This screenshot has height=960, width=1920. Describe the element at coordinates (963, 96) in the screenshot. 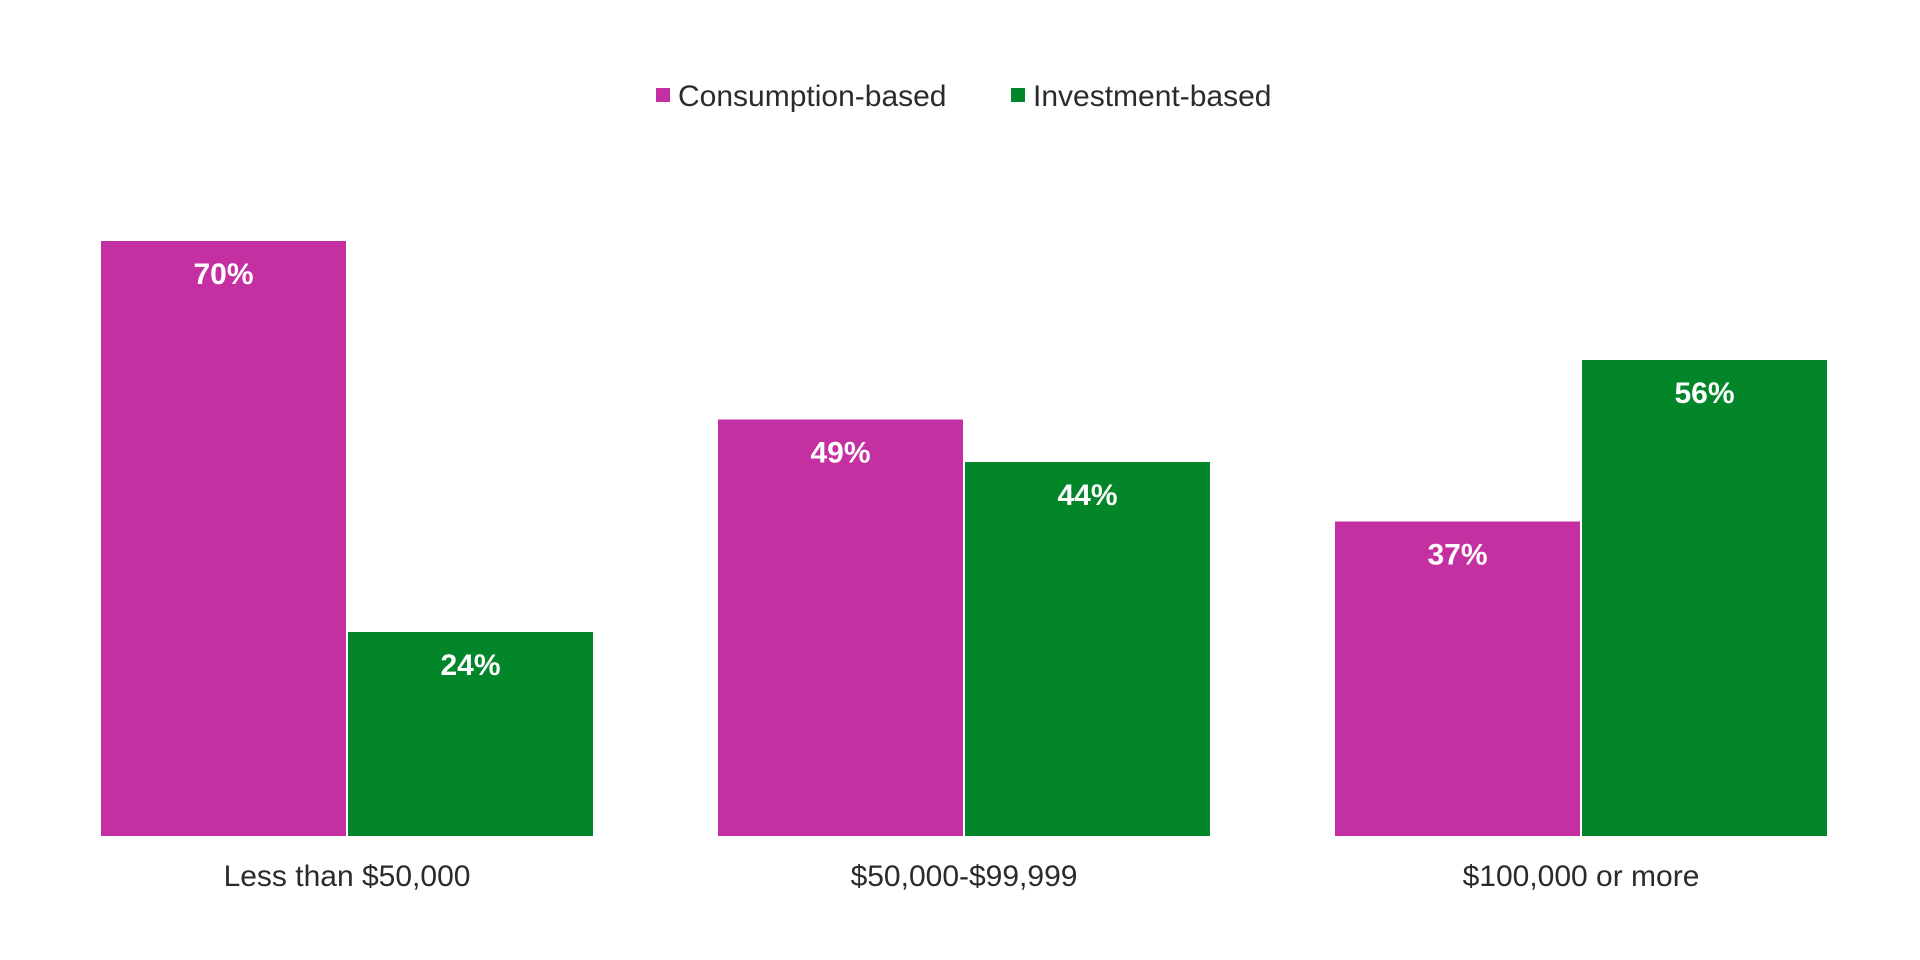

I see `legend: Consumption-based Investment-based` at that location.